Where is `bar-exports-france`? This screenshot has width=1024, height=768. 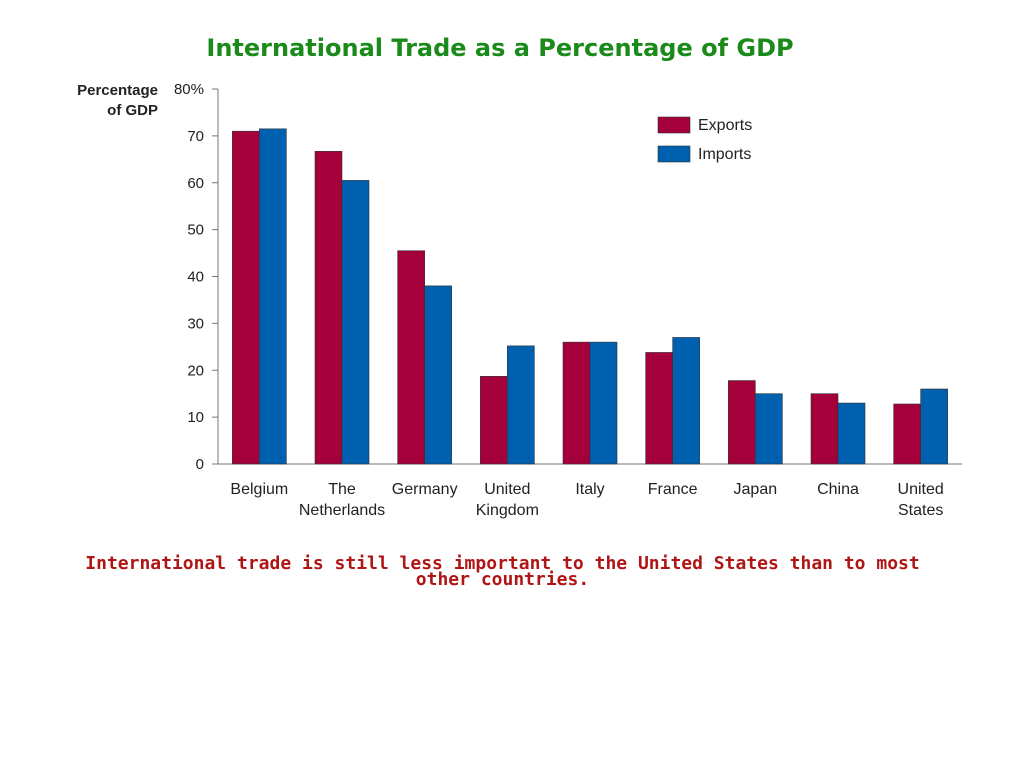
bar-exports-france is located at coordinates (659, 408).